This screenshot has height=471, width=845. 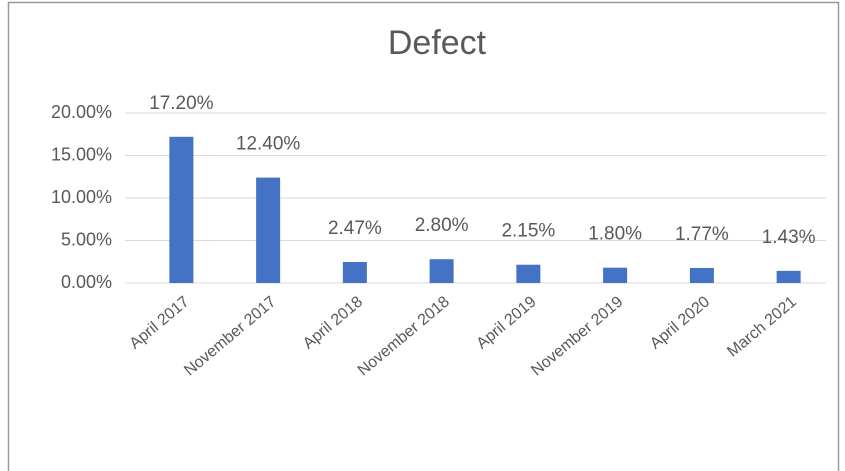 I want to click on value-label: 17.20%, so click(x=181, y=103).